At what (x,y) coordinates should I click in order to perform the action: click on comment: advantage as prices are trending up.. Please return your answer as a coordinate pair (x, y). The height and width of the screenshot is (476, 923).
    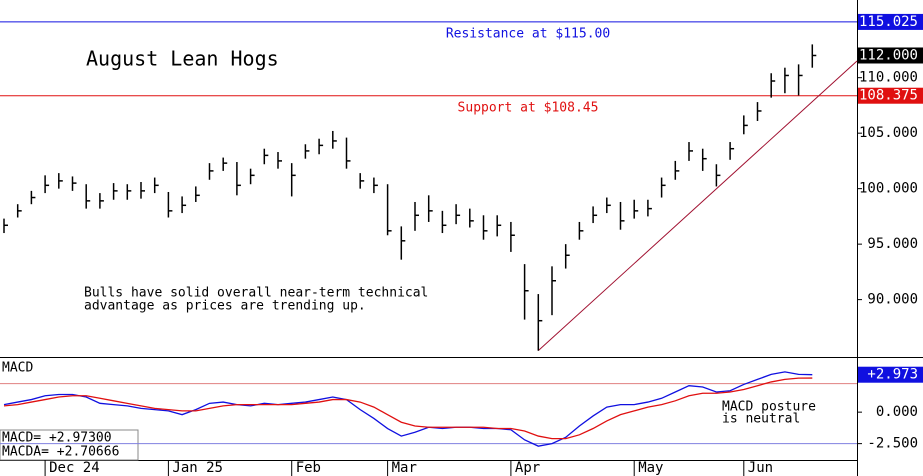
    Looking at the image, I should click on (225, 306).